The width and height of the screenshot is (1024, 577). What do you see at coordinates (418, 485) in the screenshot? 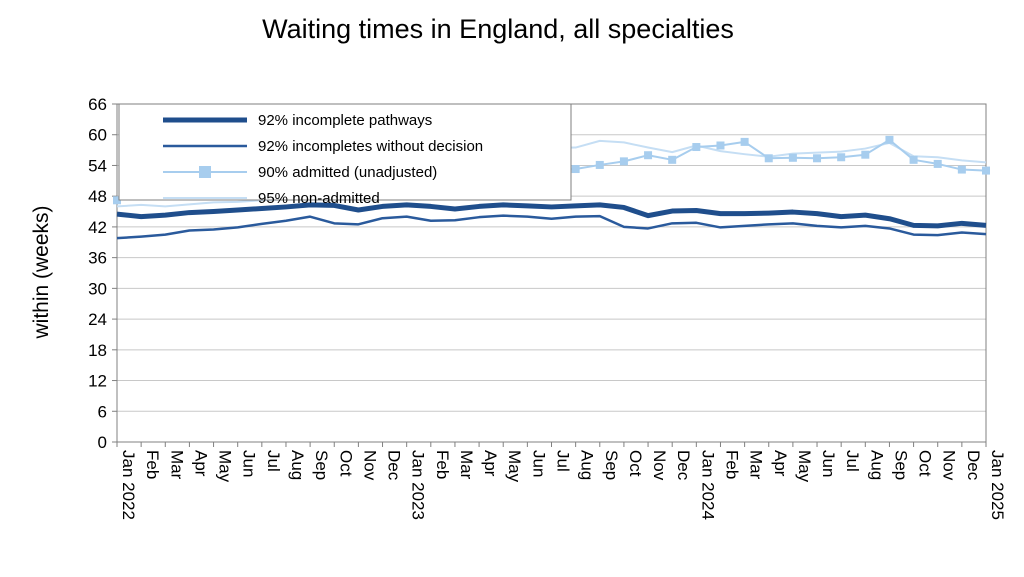
I see `x-tick-label: Jan 2023` at bounding box center [418, 485].